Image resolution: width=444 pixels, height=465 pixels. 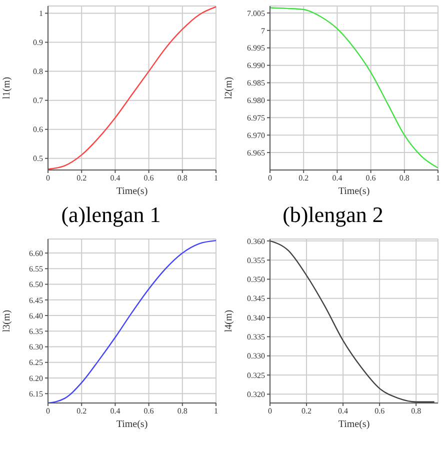 I want to click on y-tick-label: 0.8, so click(x=38, y=71).